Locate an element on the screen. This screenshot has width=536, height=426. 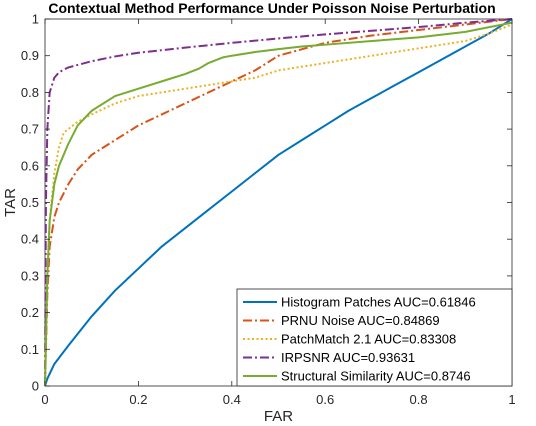
legend-box is located at coordinates (374, 337).